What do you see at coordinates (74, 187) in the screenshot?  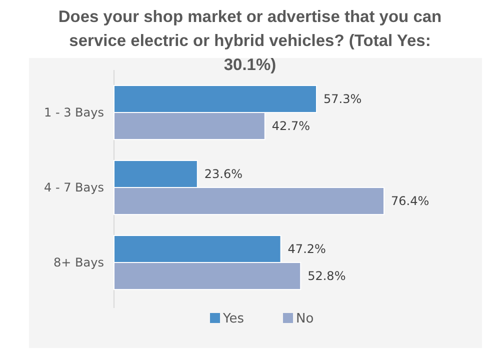 I see `y-tick-label: 4 - 7 Bays` at bounding box center [74, 187].